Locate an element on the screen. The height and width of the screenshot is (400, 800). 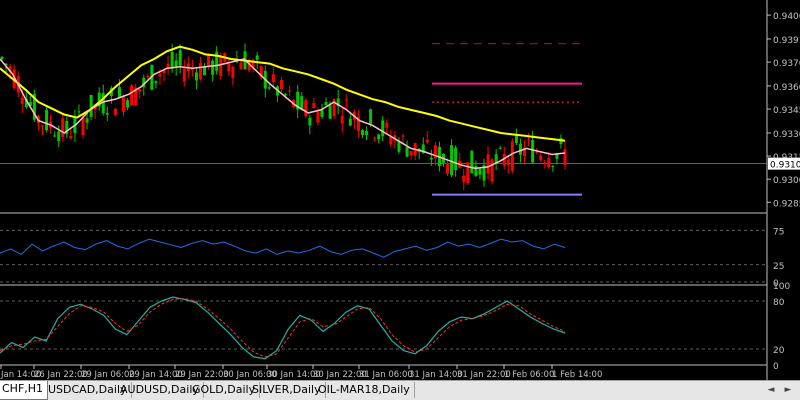
price-tick-label: 0.93910 is located at coordinates (786, 41).